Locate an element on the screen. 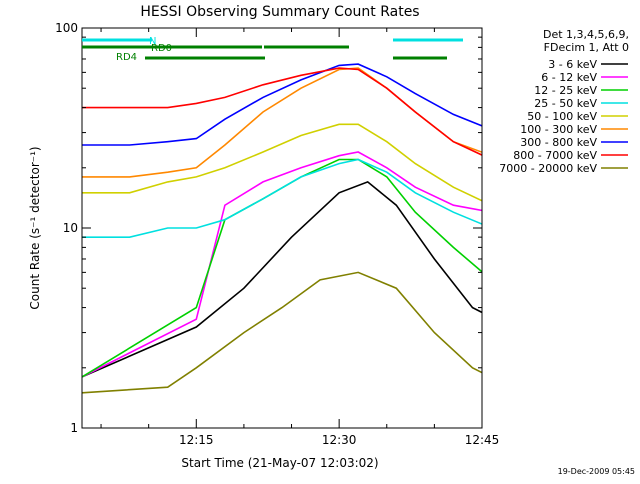  legend-label-8: 800 - 7000 keV is located at coordinates (555, 155).